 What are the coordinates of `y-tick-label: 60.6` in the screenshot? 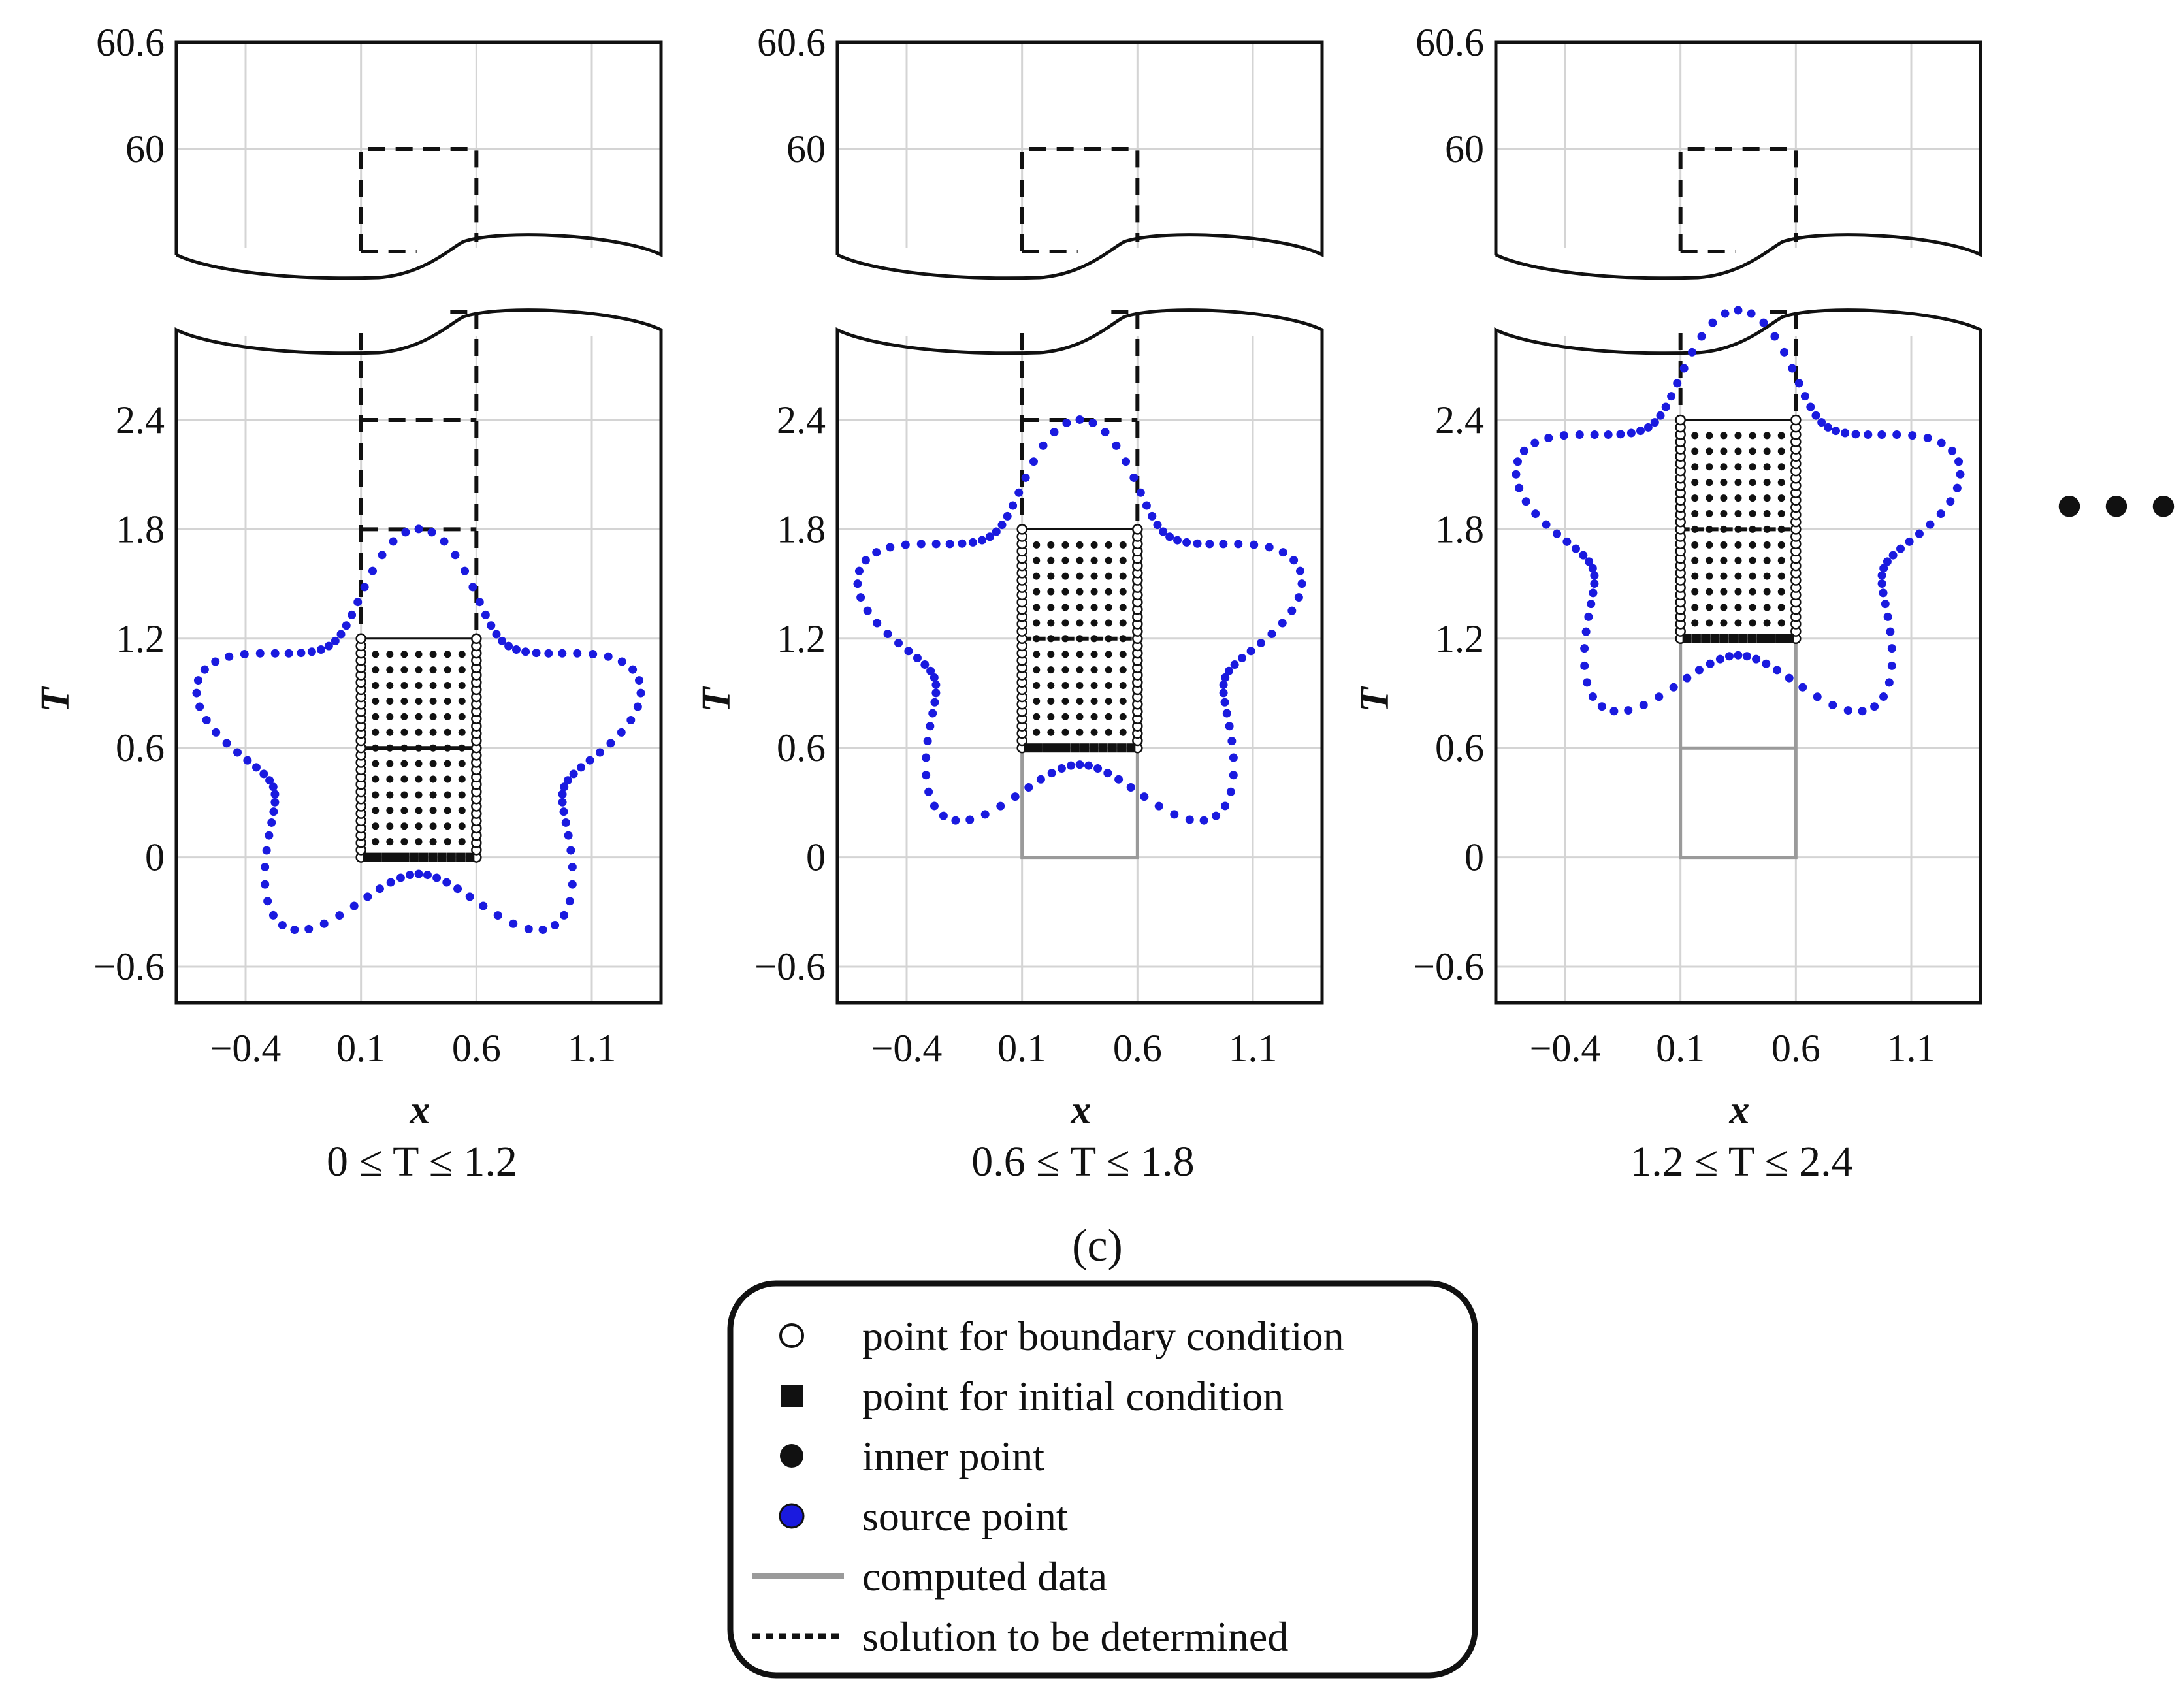 It's located at (791, 43).